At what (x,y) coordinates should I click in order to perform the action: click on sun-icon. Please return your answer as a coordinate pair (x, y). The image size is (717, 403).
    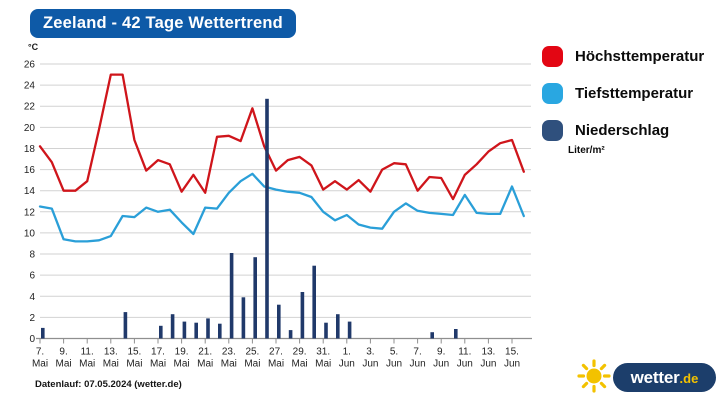
    Looking at the image, I should click on (594, 376).